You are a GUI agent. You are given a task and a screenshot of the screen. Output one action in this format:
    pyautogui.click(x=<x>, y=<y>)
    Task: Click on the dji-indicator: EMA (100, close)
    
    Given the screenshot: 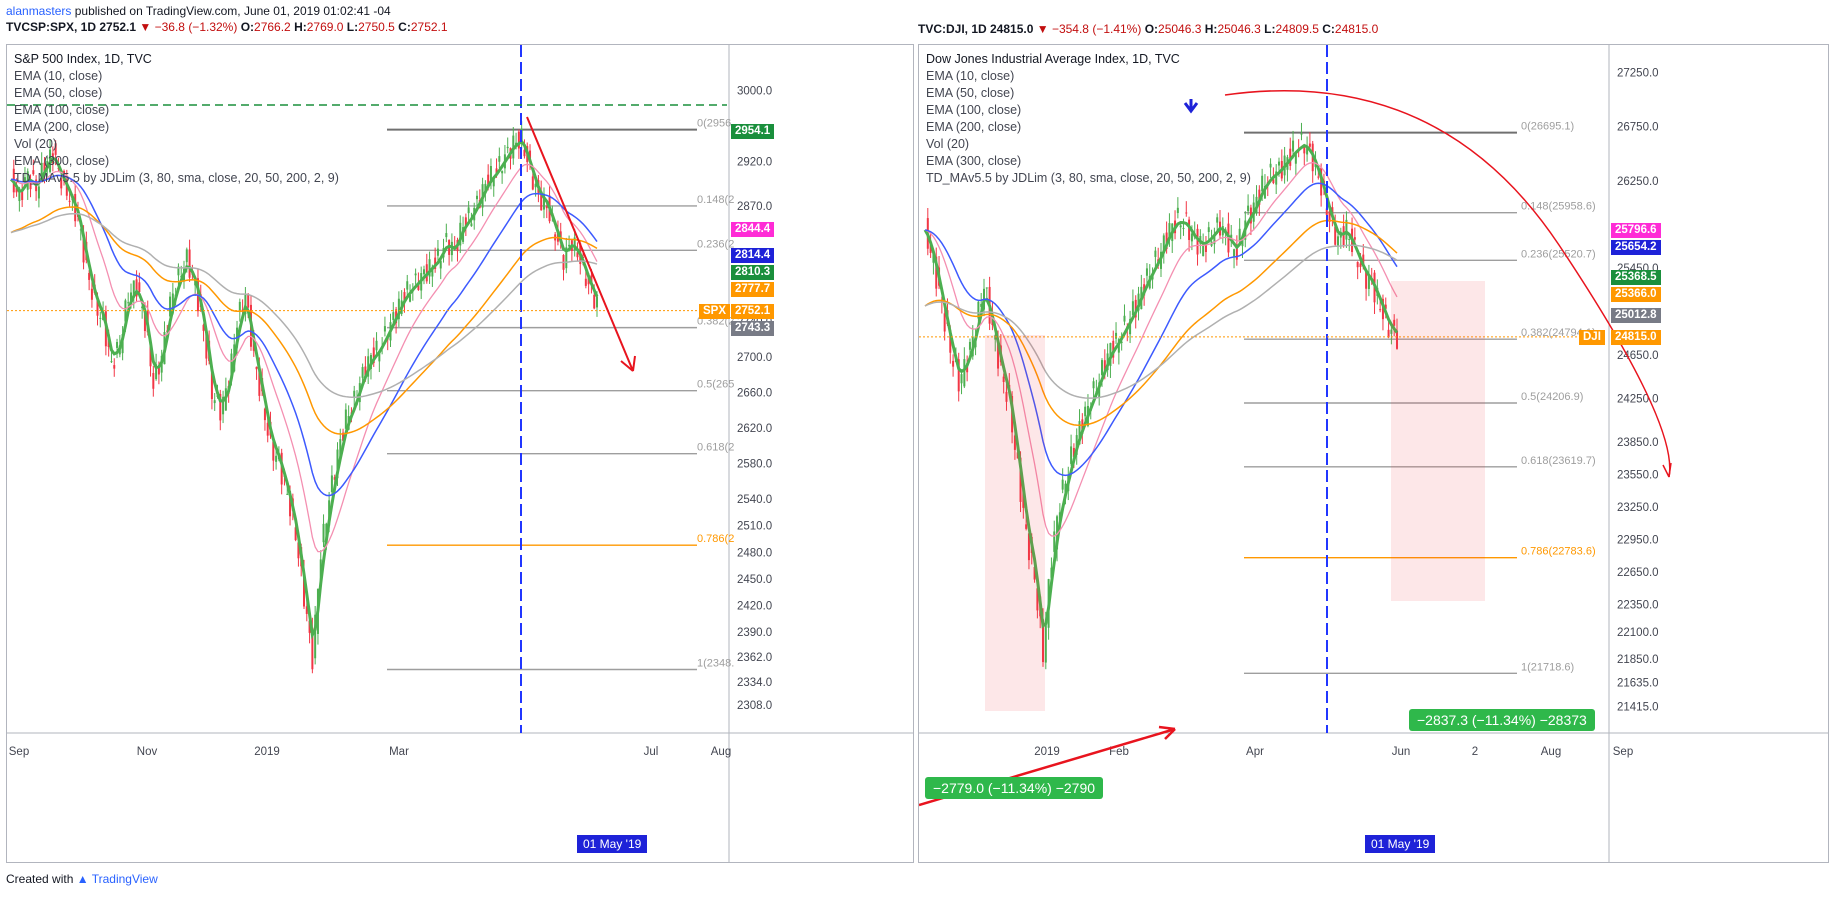 What is the action you would take?
    pyautogui.click(x=974, y=110)
    